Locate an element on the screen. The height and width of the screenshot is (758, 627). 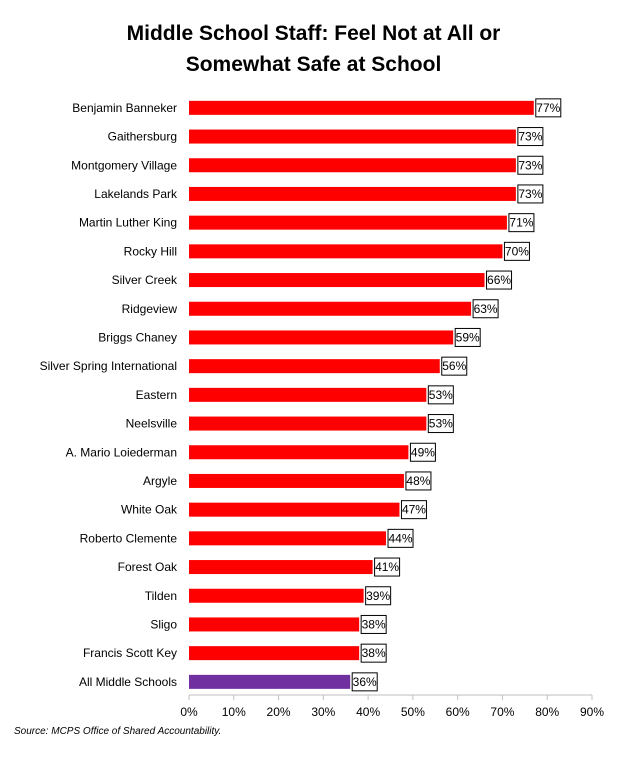
x-tick-label: 20% is located at coordinates (279, 712).